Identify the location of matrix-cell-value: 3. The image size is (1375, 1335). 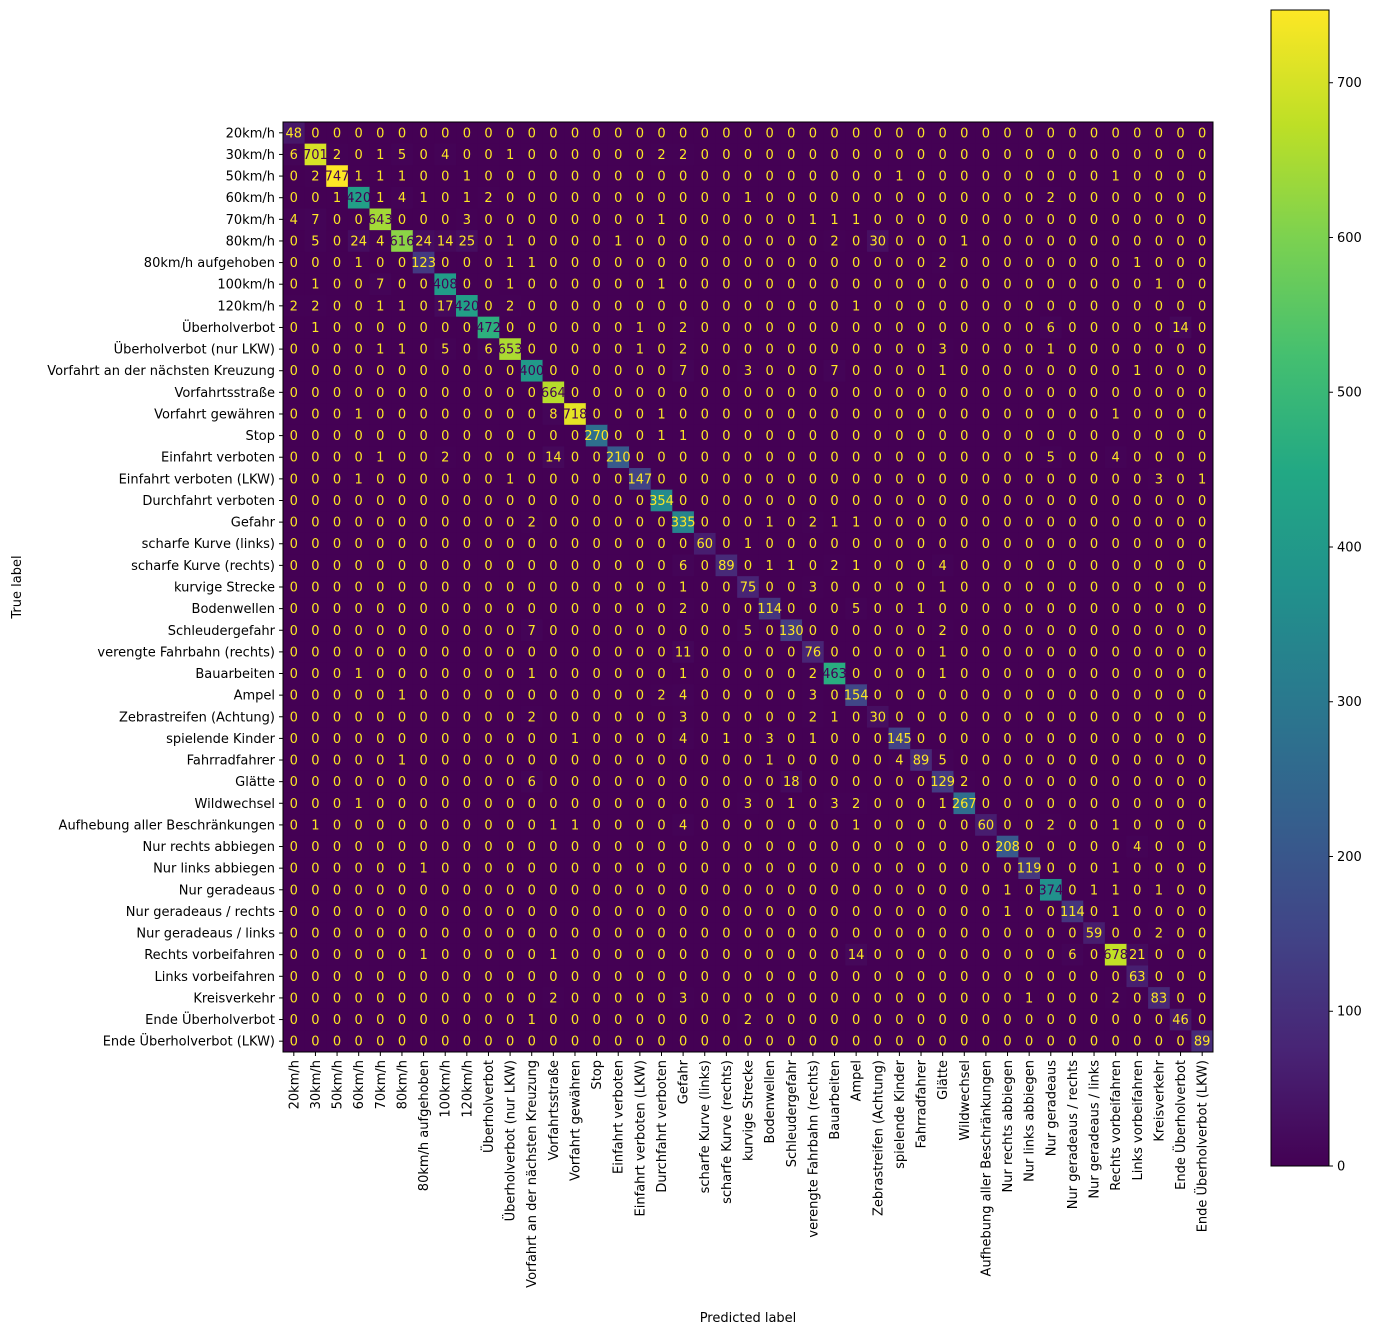
(467, 220).